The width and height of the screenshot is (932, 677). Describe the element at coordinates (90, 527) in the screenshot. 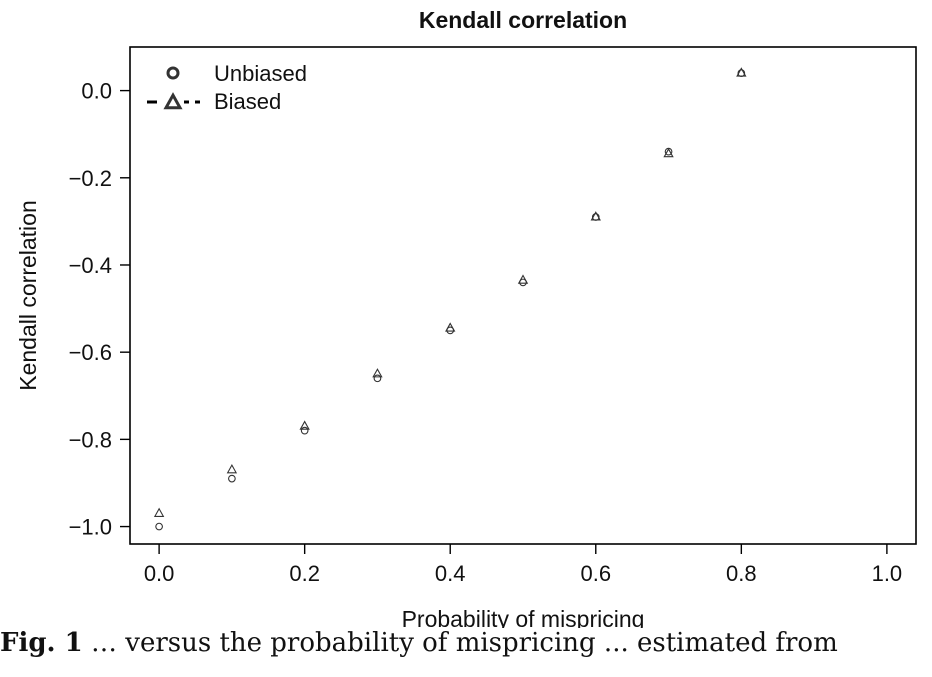

I see `y-tick-label: −1.0` at that location.